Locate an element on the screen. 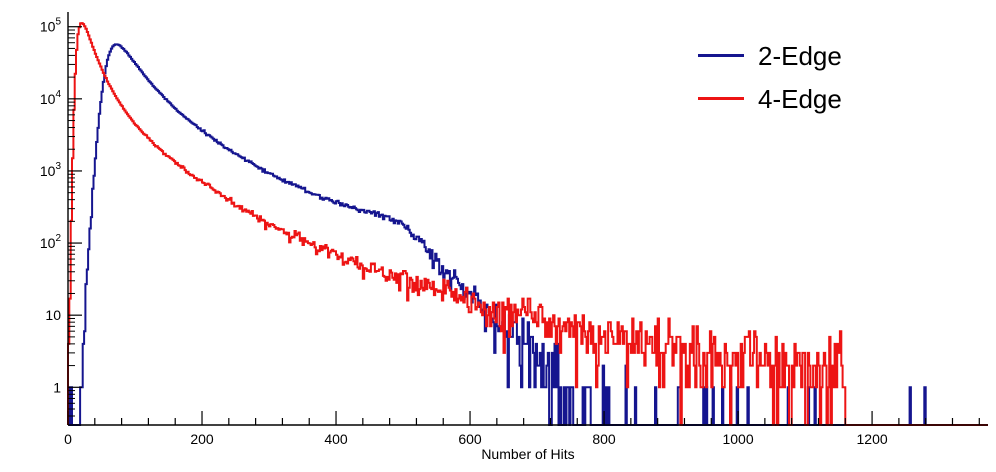  y-axis-tick-label: 1 is located at coordinates (57, 387).